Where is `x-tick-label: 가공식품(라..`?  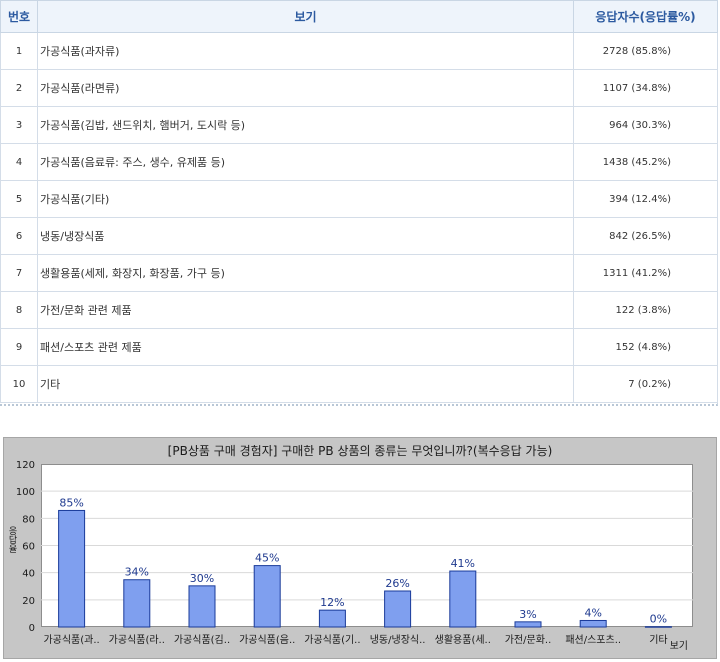 x-tick-label: 가공식품(라.. is located at coordinates (137, 640).